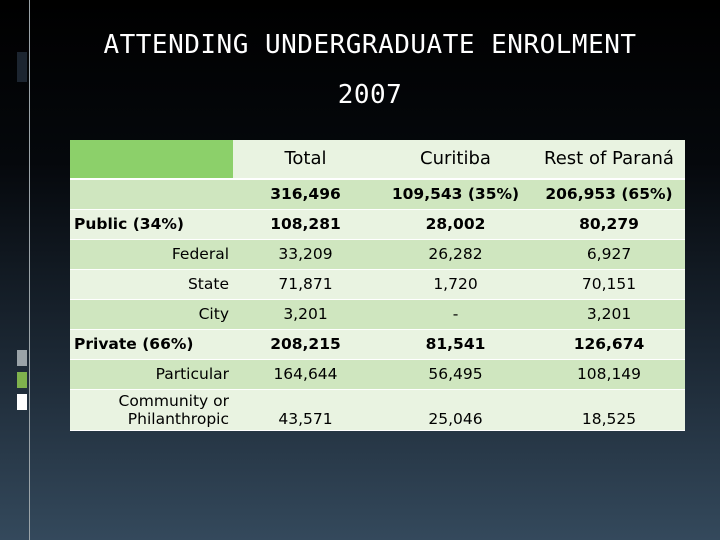  Describe the element at coordinates (609, 410) in the screenshot. I see `cell-rest: 18,525` at that location.